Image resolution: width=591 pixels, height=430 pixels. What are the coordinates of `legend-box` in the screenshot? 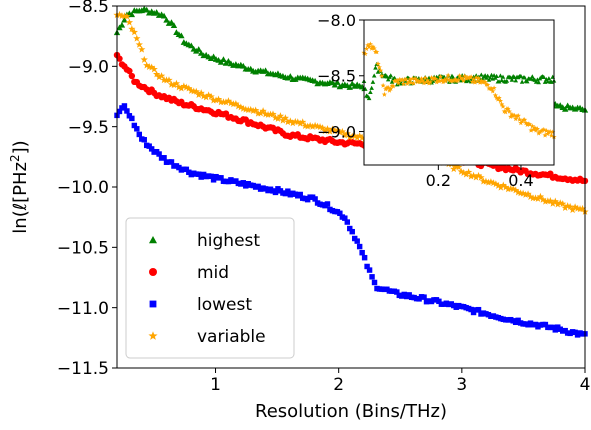 It's located at (210, 288).